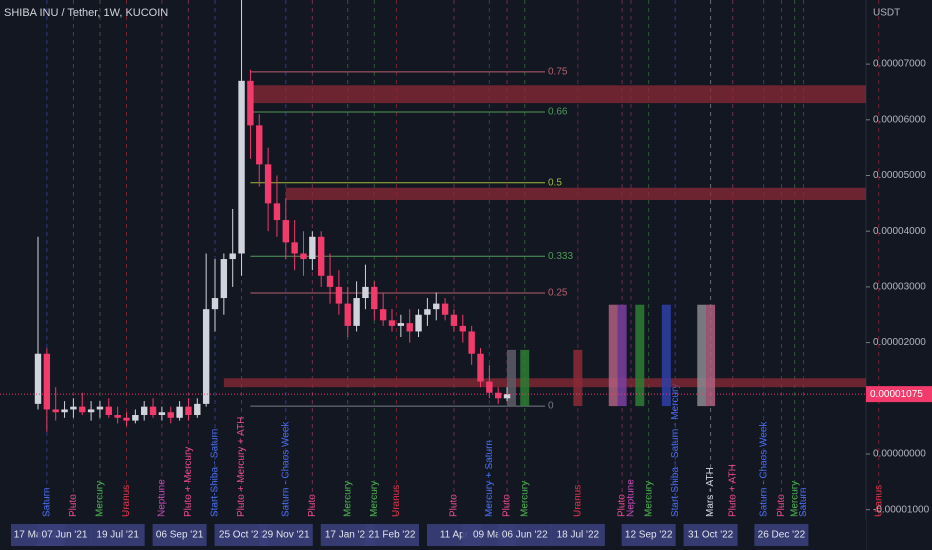  I want to click on y-tick-label: -0.00001000, so click(901, 509).